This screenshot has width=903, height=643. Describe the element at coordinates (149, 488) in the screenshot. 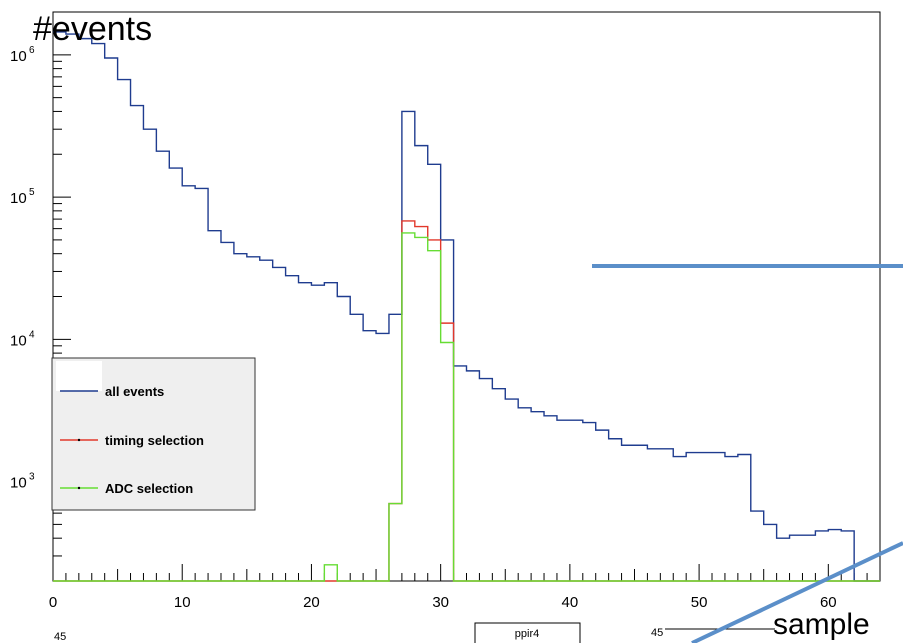

I see `legend-label: ADC selection` at that location.